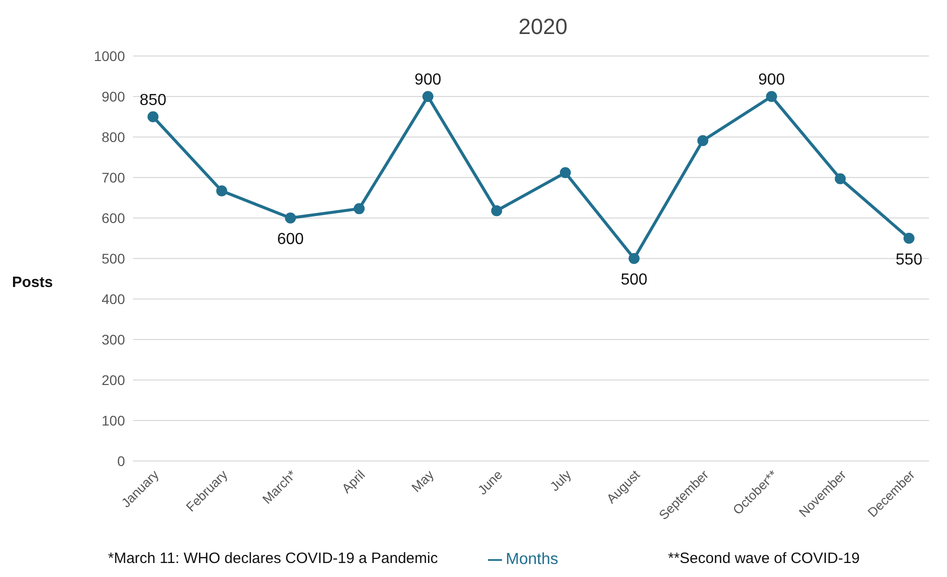  What do you see at coordinates (909, 259) in the screenshot?
I see `data-label: 550` at bounding box center [909, 259].